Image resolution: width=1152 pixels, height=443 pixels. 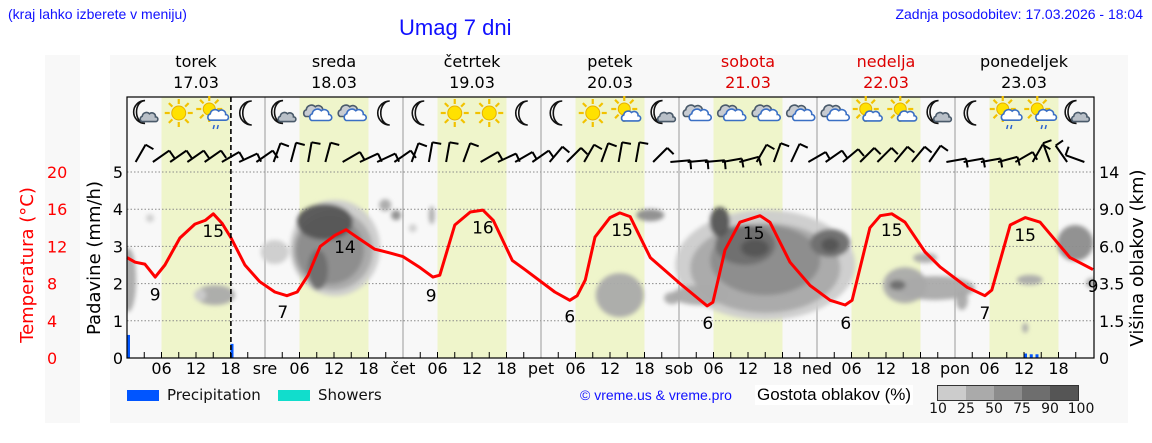 What do you see at coordinates (97, 14) in the screenshot?
I see `location-hint: (kraj lahko izberete v meniju)` at bounding box center [97, 14].